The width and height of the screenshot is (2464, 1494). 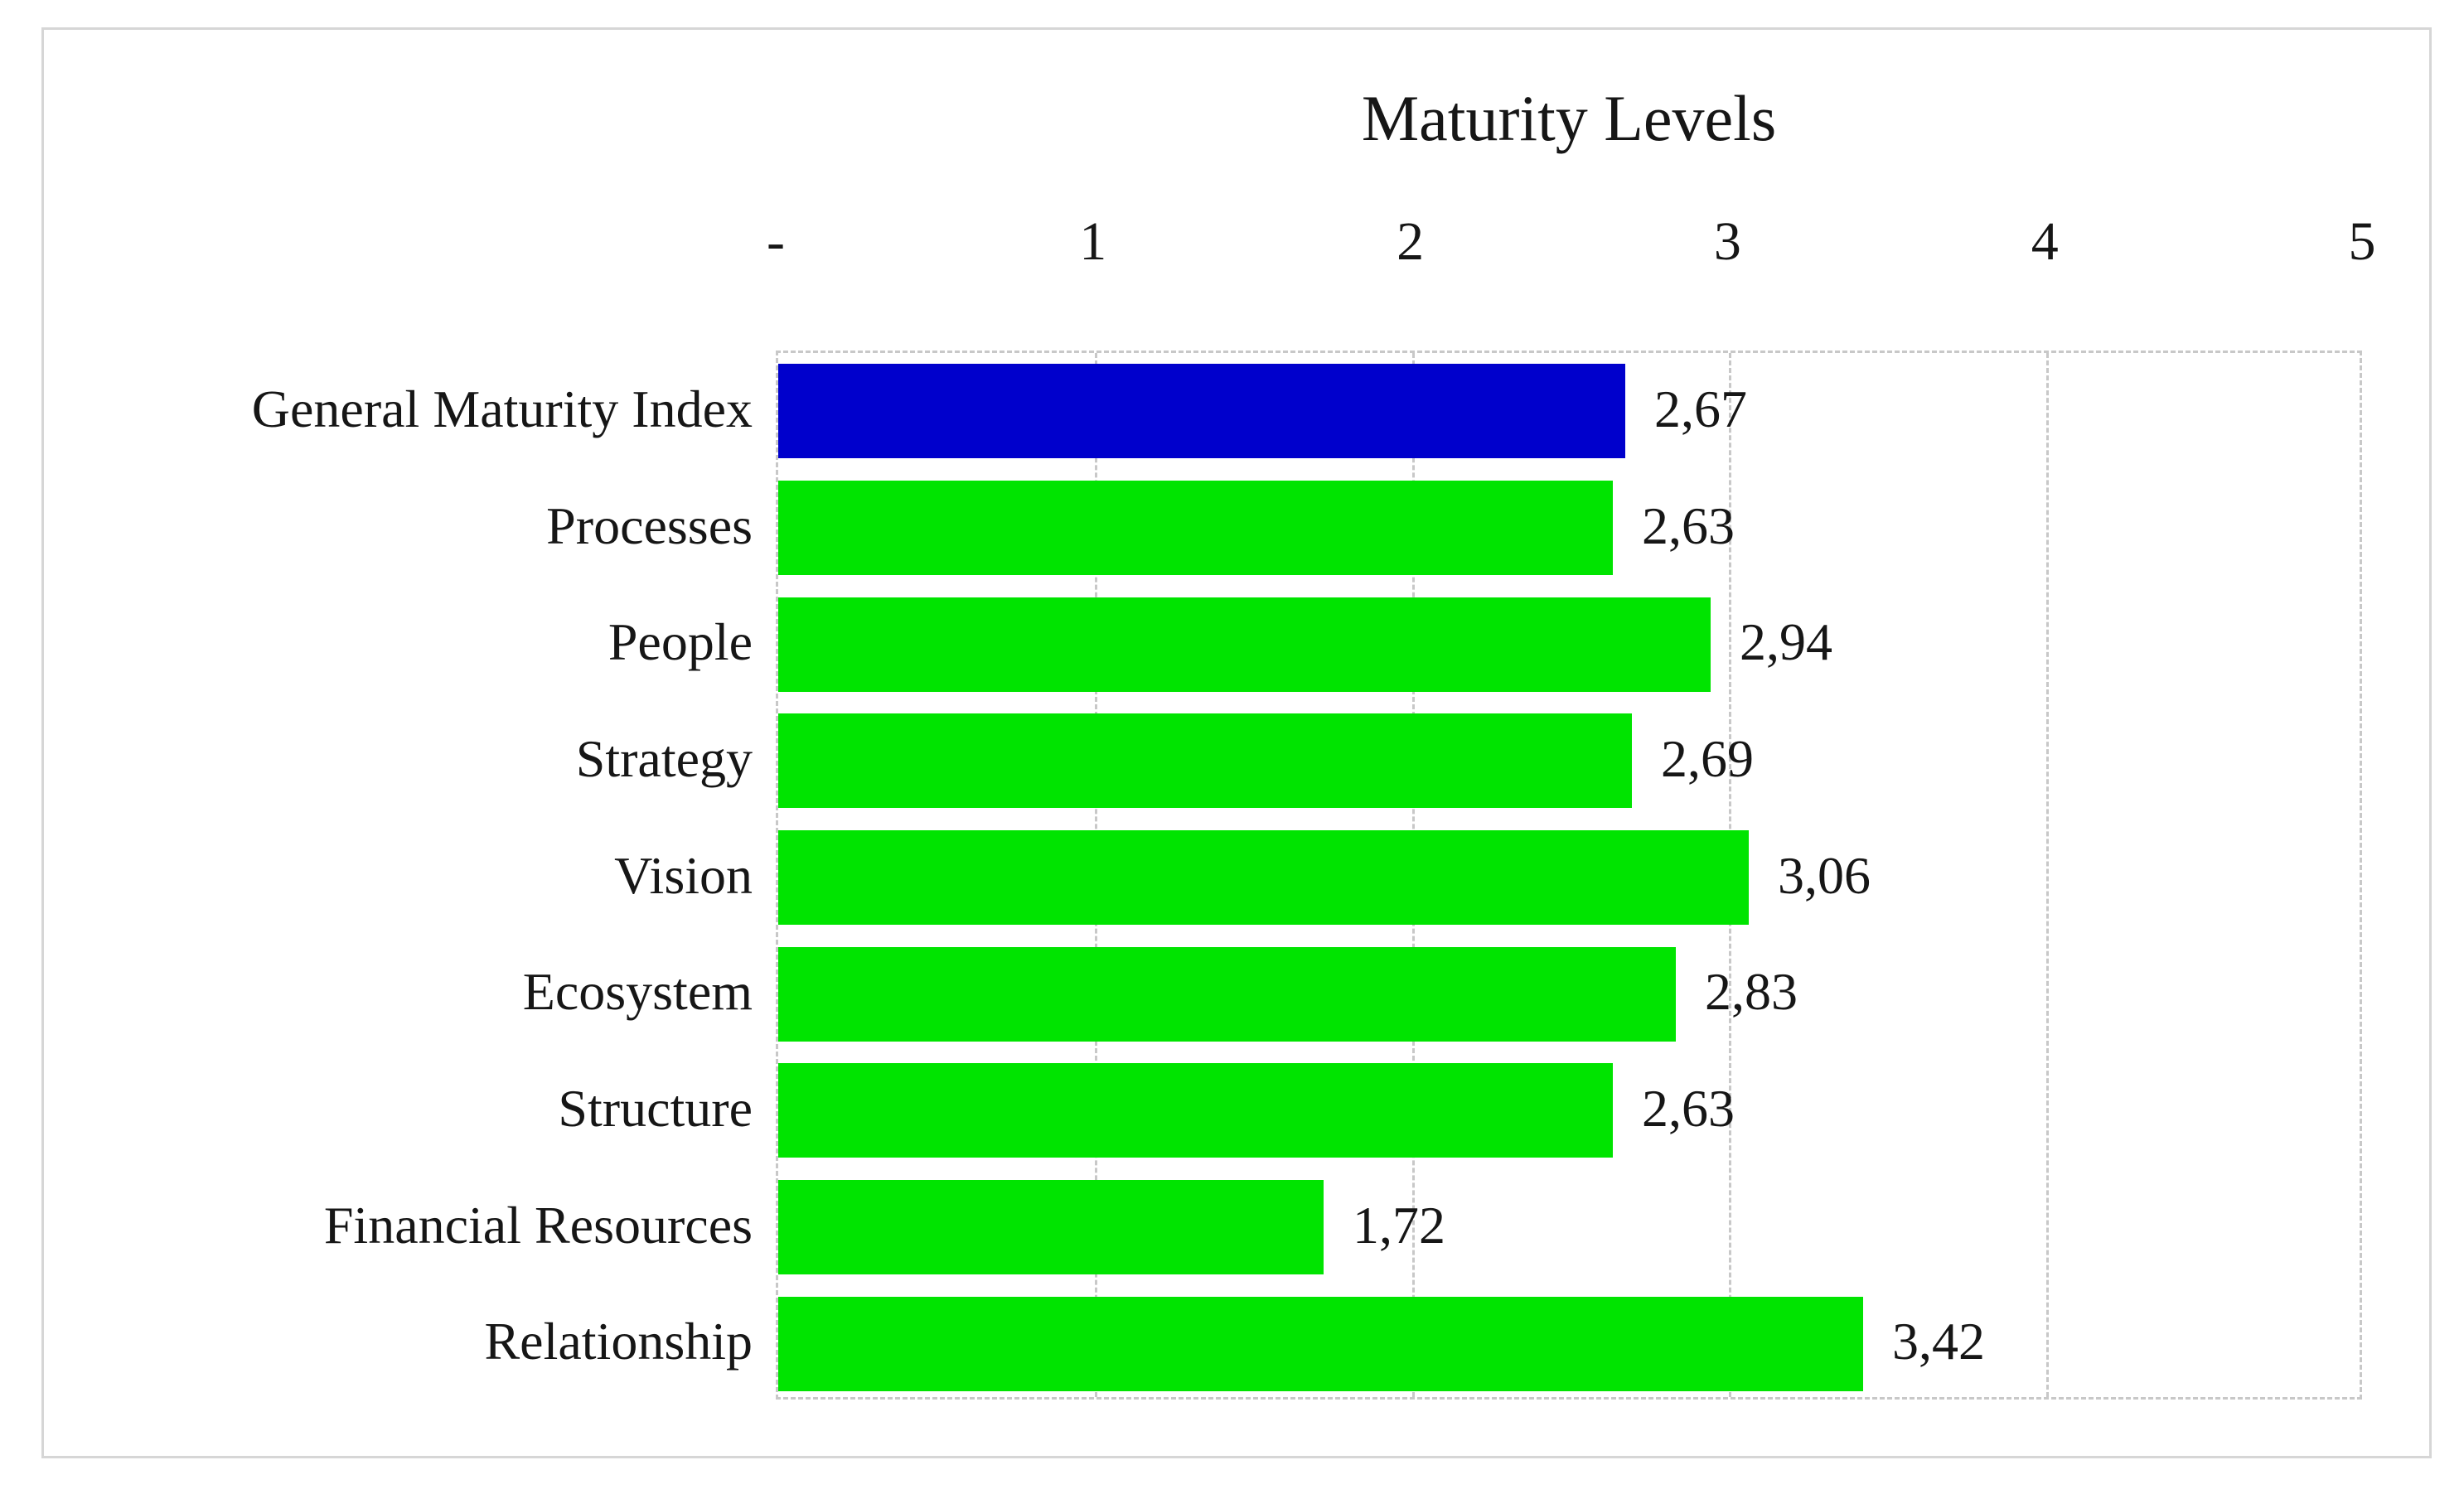 What do you see at coordinates (1751, 991) in the screenshot?
I see `value-label: 2,83` at bounding box center [1751, 991].